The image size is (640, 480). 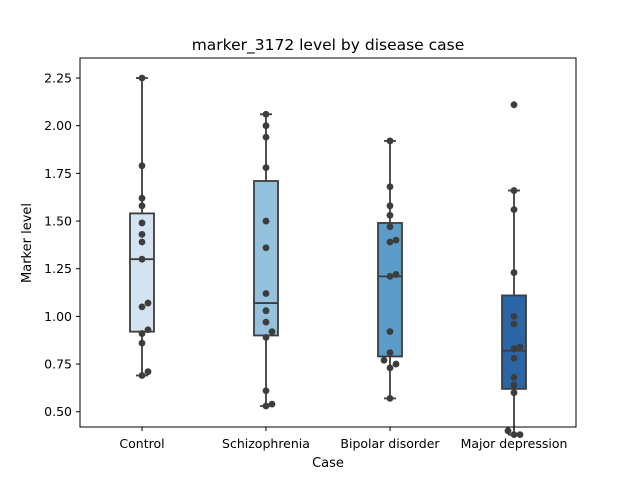 What do you see at coordinates (58, 316) in the screenshot?
I see `y-tick-label: 1.00` at bounding box center [58, 316].